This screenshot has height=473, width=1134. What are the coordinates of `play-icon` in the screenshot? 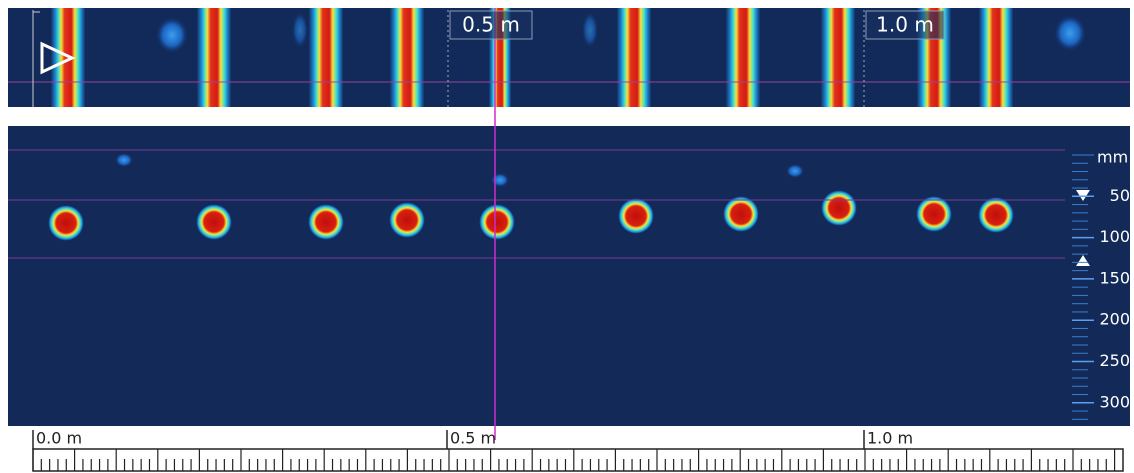 It's located at (58, 58).